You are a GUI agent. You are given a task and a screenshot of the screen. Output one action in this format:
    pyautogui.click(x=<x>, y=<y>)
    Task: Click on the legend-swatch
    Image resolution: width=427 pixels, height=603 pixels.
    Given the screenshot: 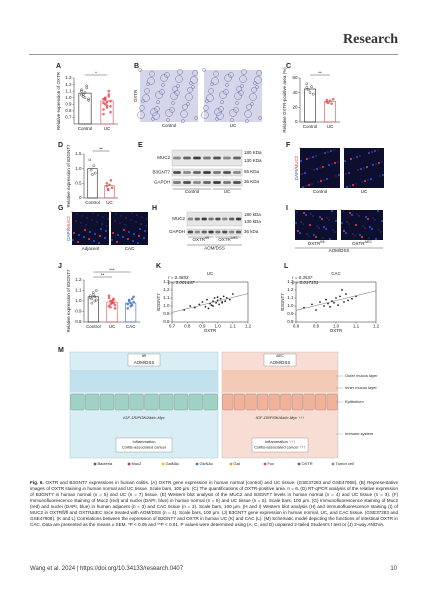 What is the action you would take?
    pyautogui.click(x=333, y=464)
    